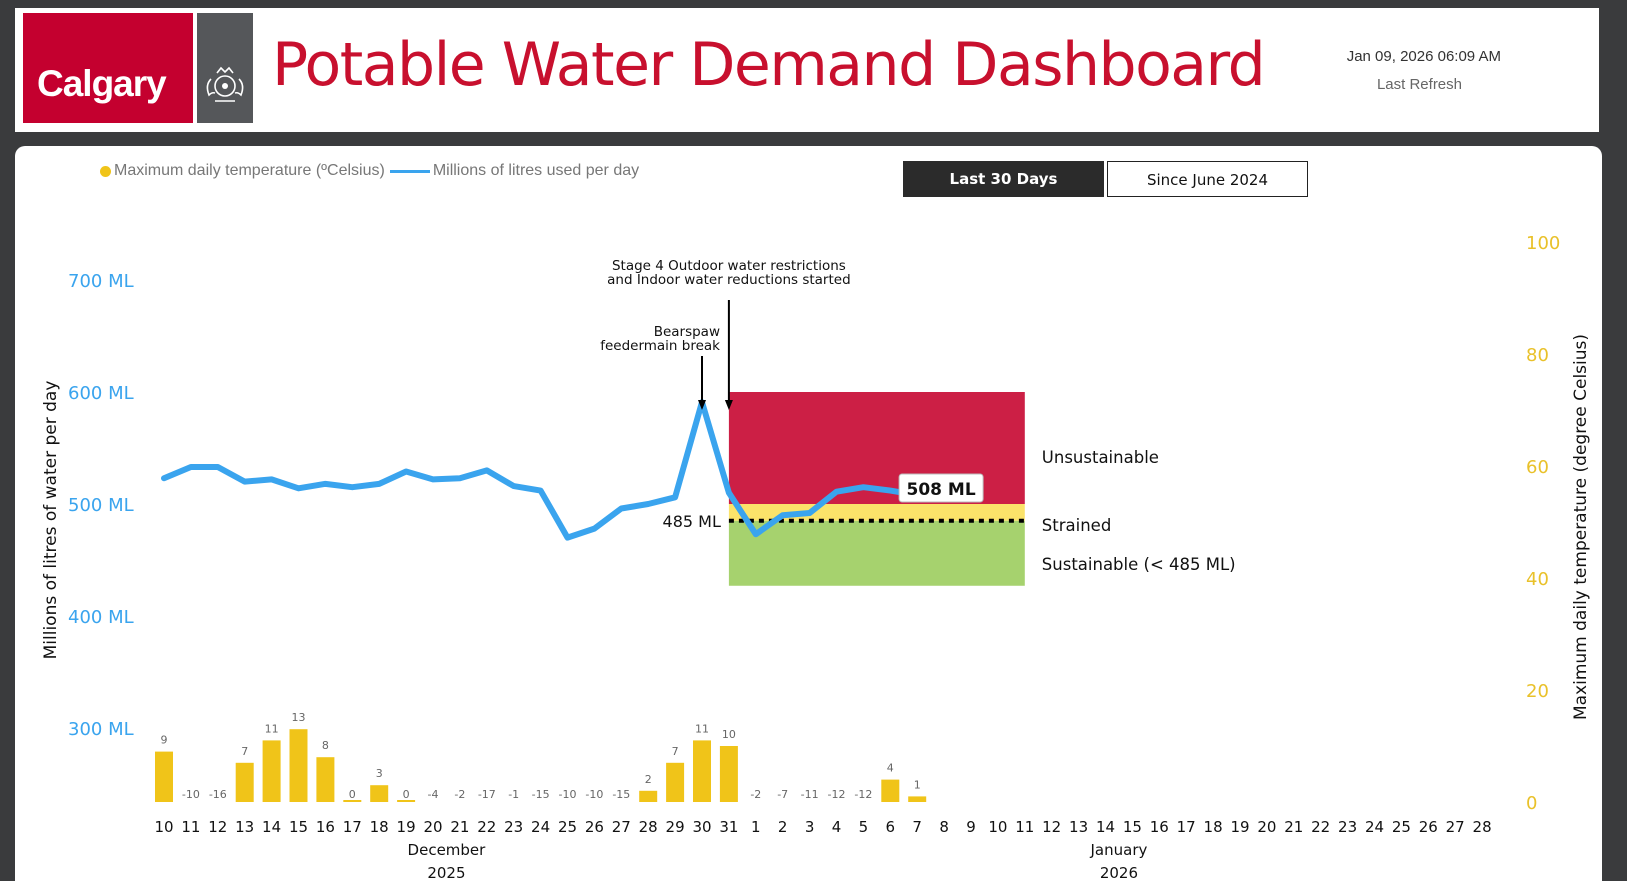 This screenshot has height=881, width=1627. Describe the element at coordinates (1455, 827) in the screenshot. I see `x-axis-tick: 27` at that location.